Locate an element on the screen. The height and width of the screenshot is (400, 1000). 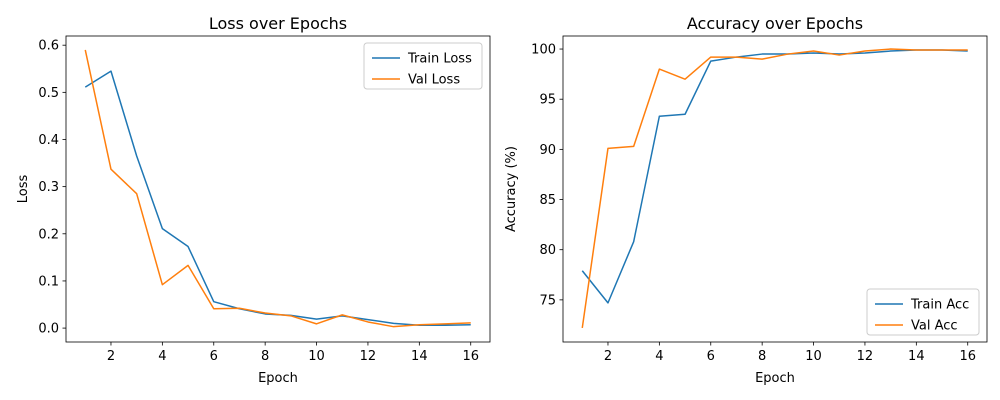
loss-legend-box is located at coordinates (423, 66).